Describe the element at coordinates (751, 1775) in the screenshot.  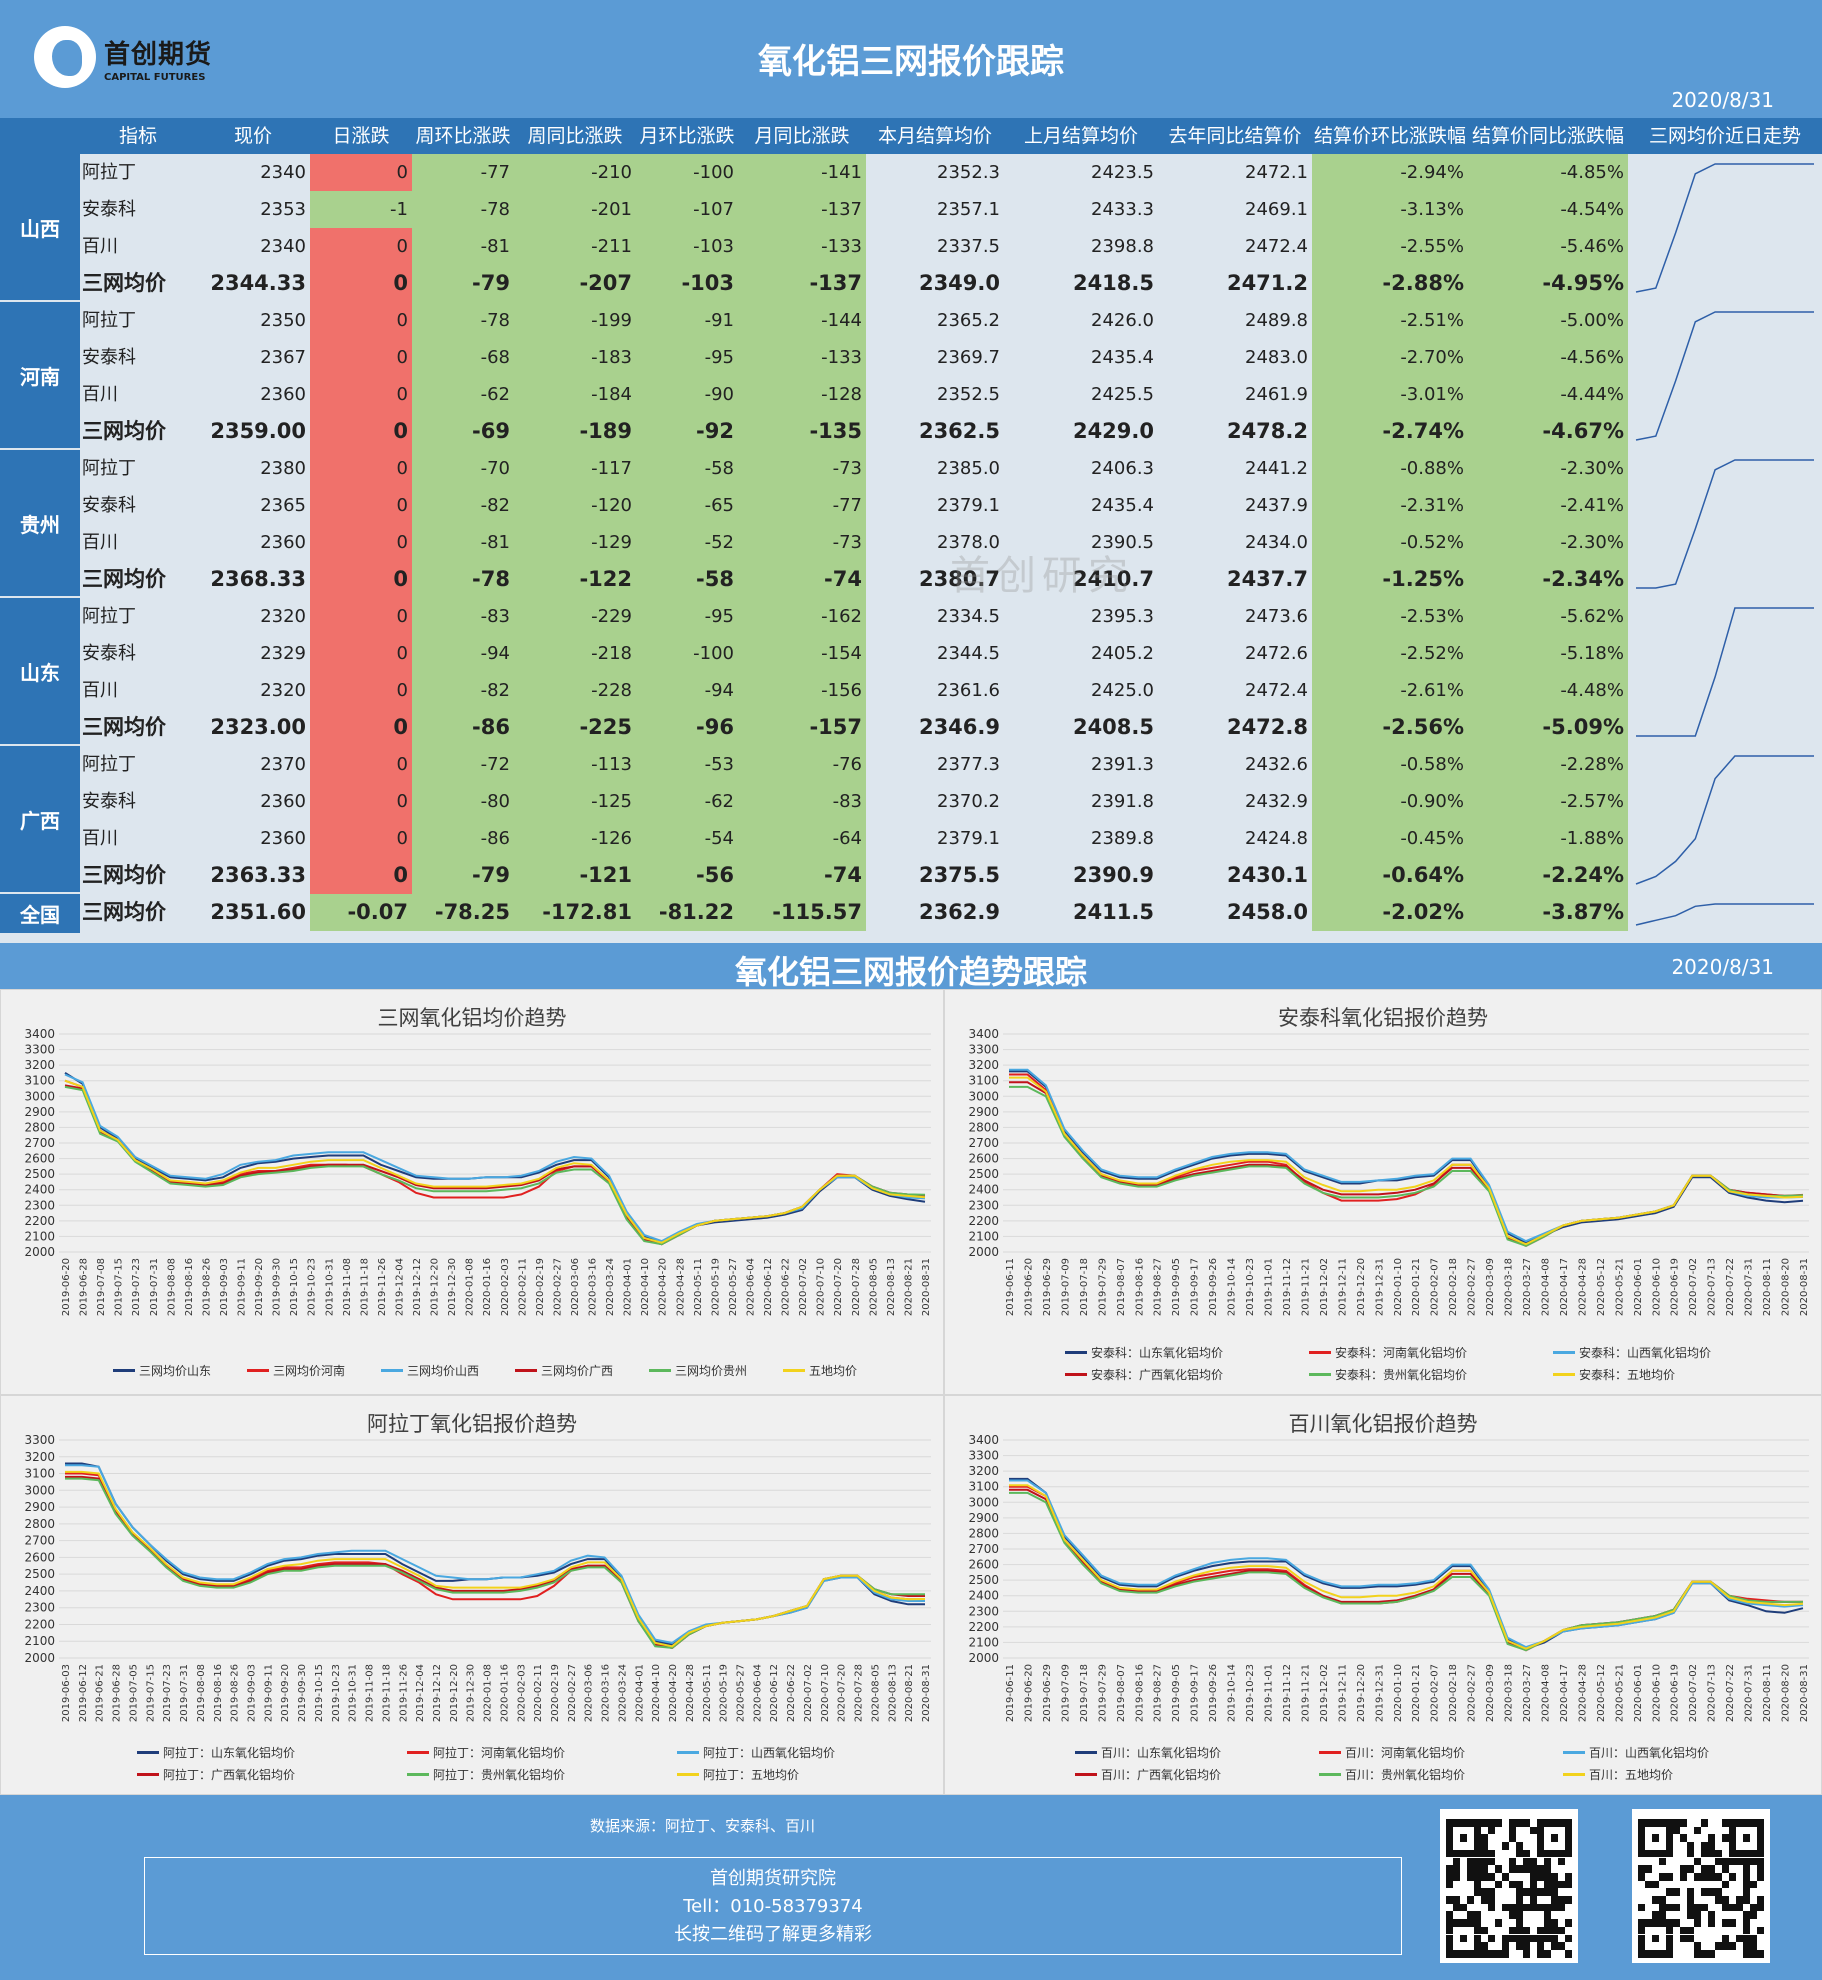
I see `legend-label: 阿拉丁：五地均价` at that location.